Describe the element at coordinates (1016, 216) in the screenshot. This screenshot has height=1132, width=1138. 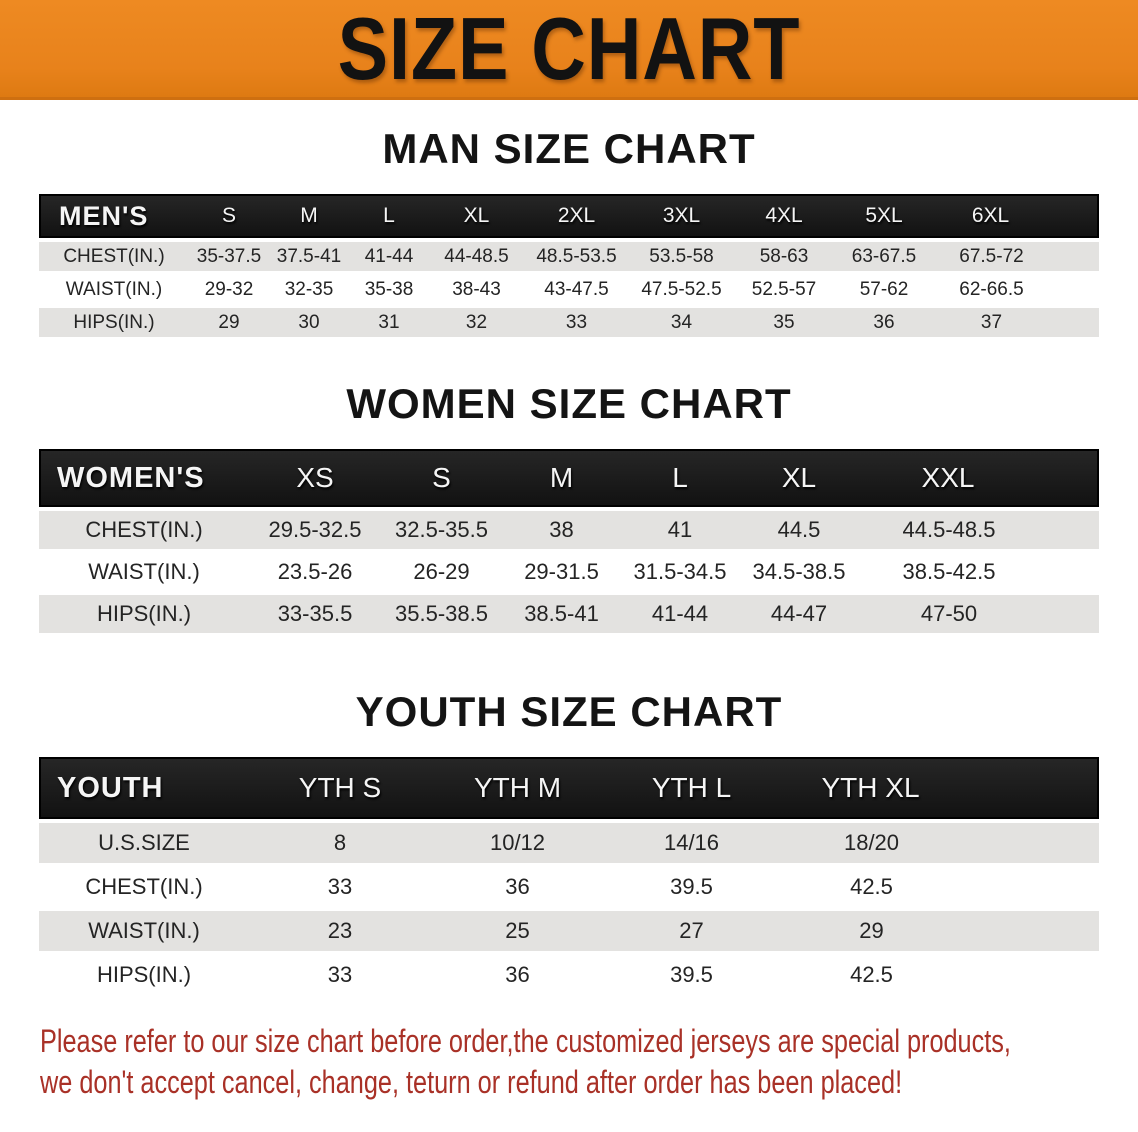
I see `men-size-header: 6XL` at that location.